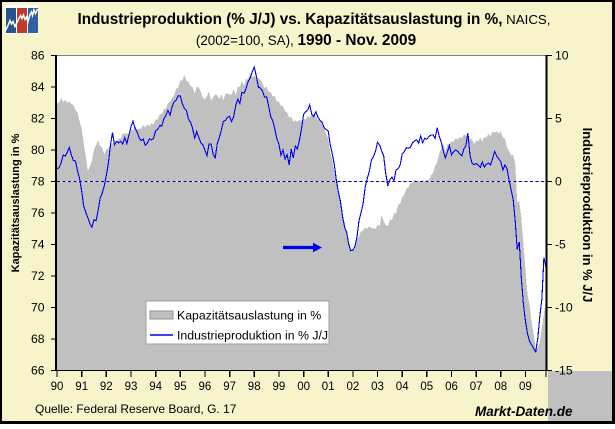 This screenshot has height=429, width=615. Describe the element at coordinates (38, 213) in the screenshot. I see `svg-text: 76` at that location.